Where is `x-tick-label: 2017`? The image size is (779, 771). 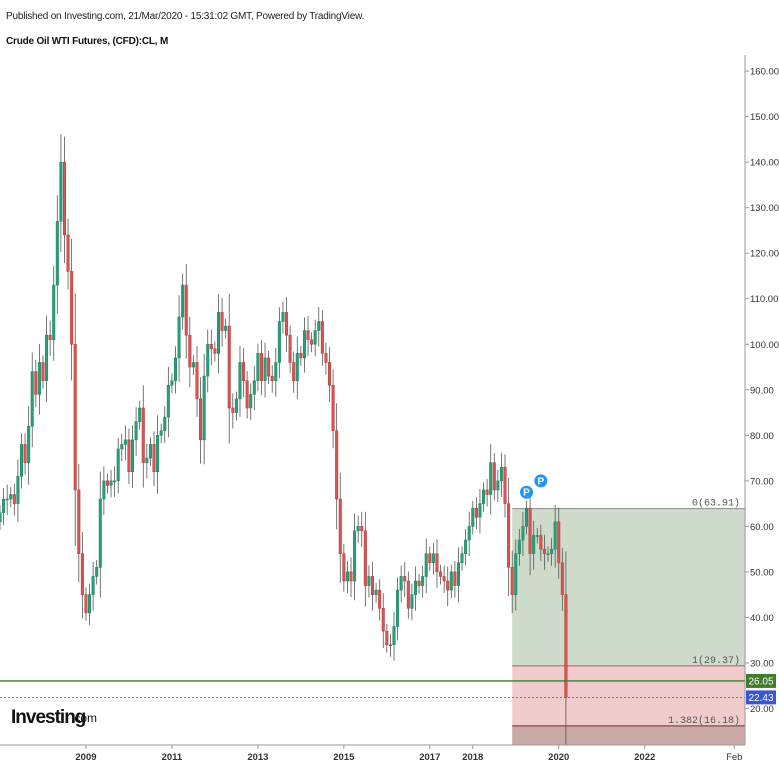
x-tick-label: 2017 is located at coordinates (429, 757).